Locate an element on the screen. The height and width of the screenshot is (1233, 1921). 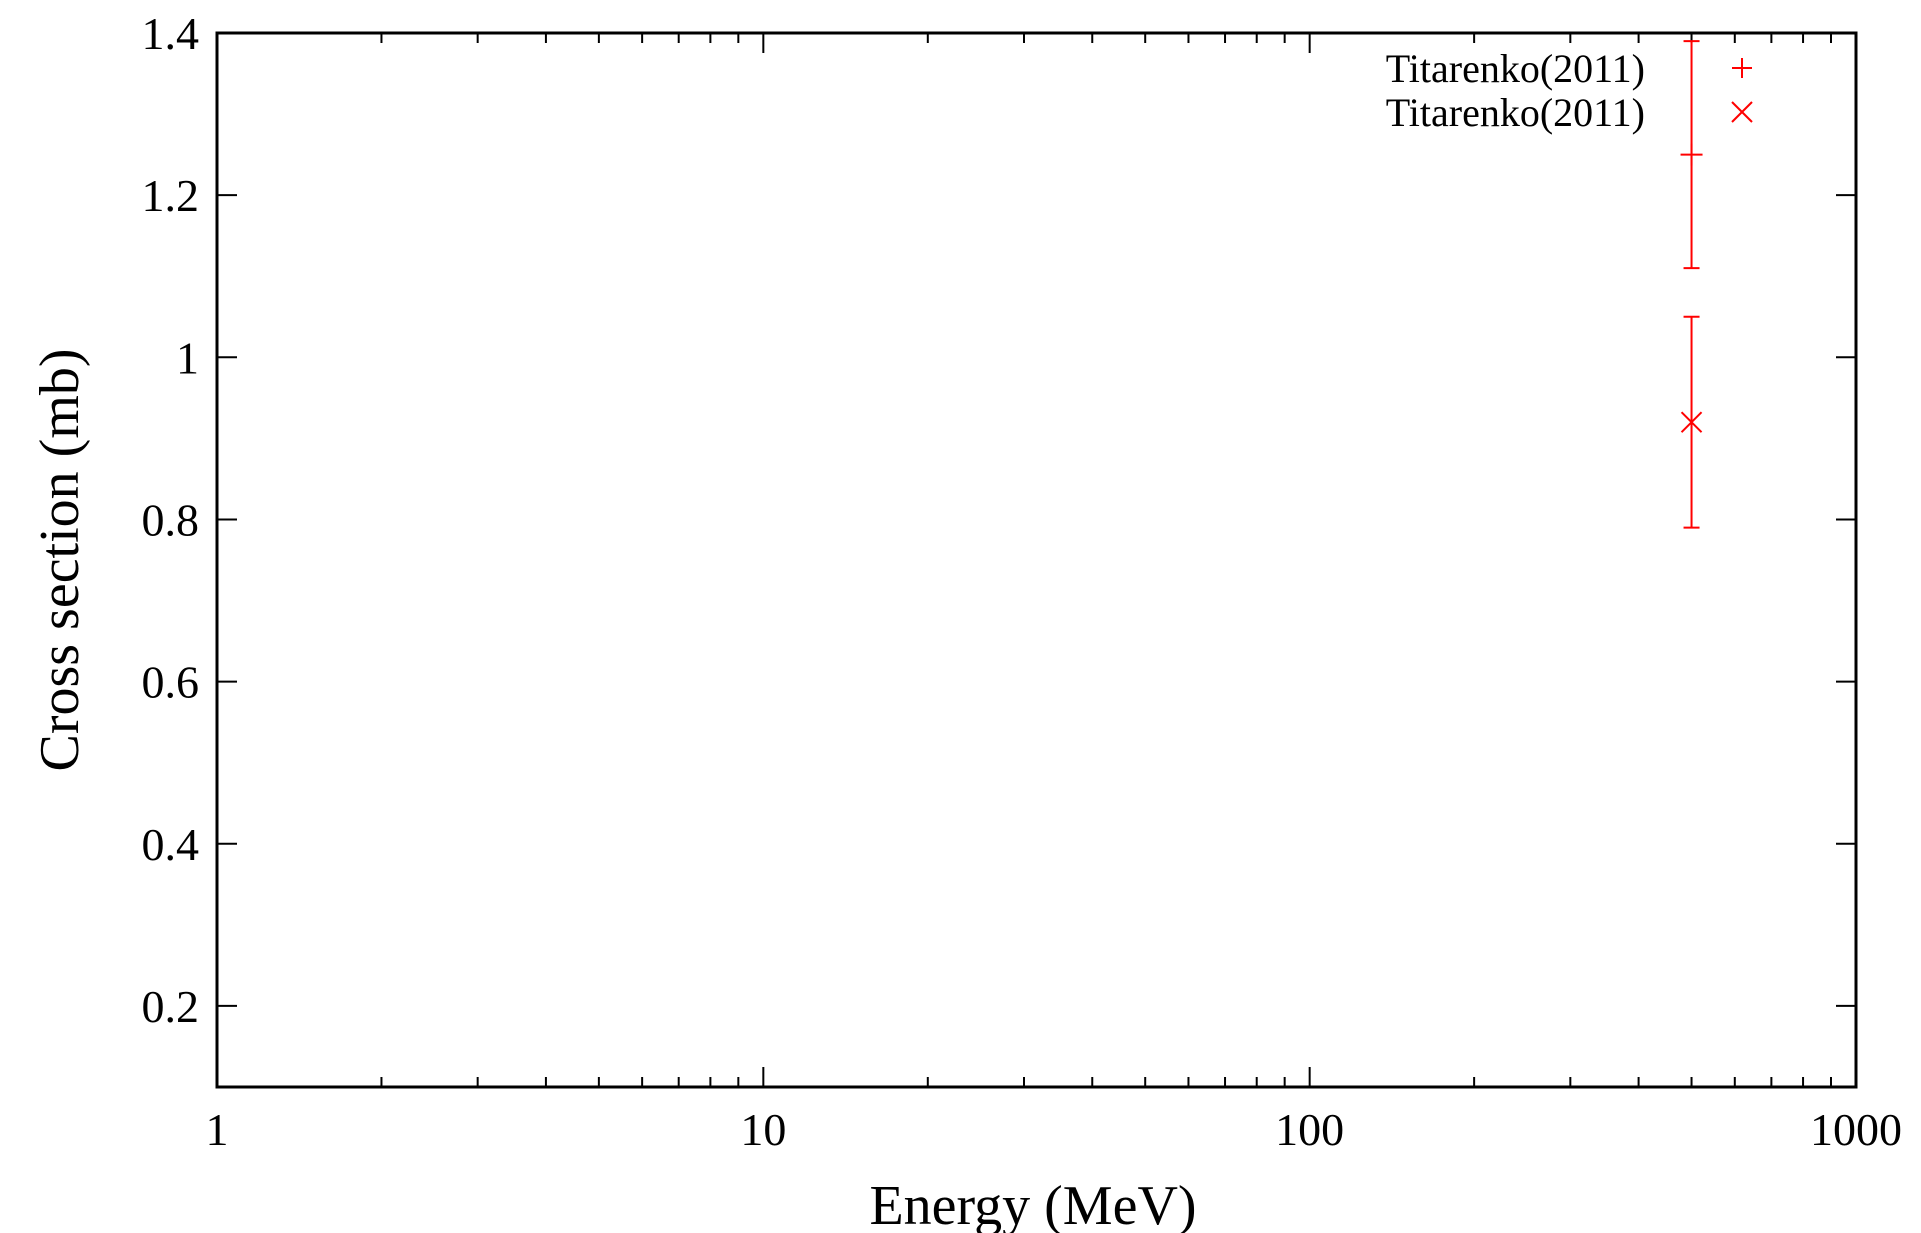
x-tick-label: 1 is located at coordinates (217, 1129).